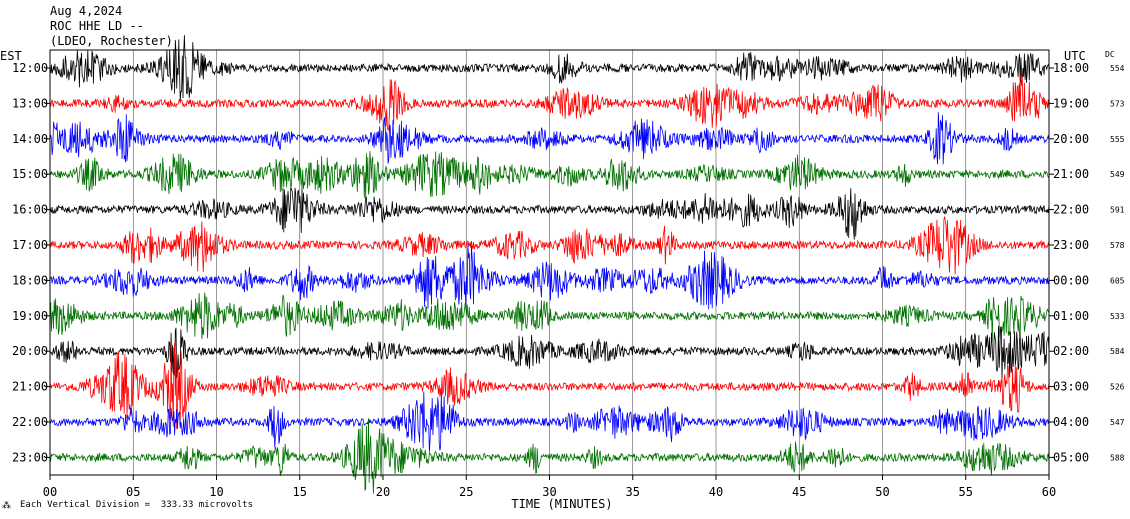 The image size is (1130, 519). What do you see at coordinates (50, 492) in the screenshot?
I see `x-tick-label: 00` at bounding box center [50, 492].